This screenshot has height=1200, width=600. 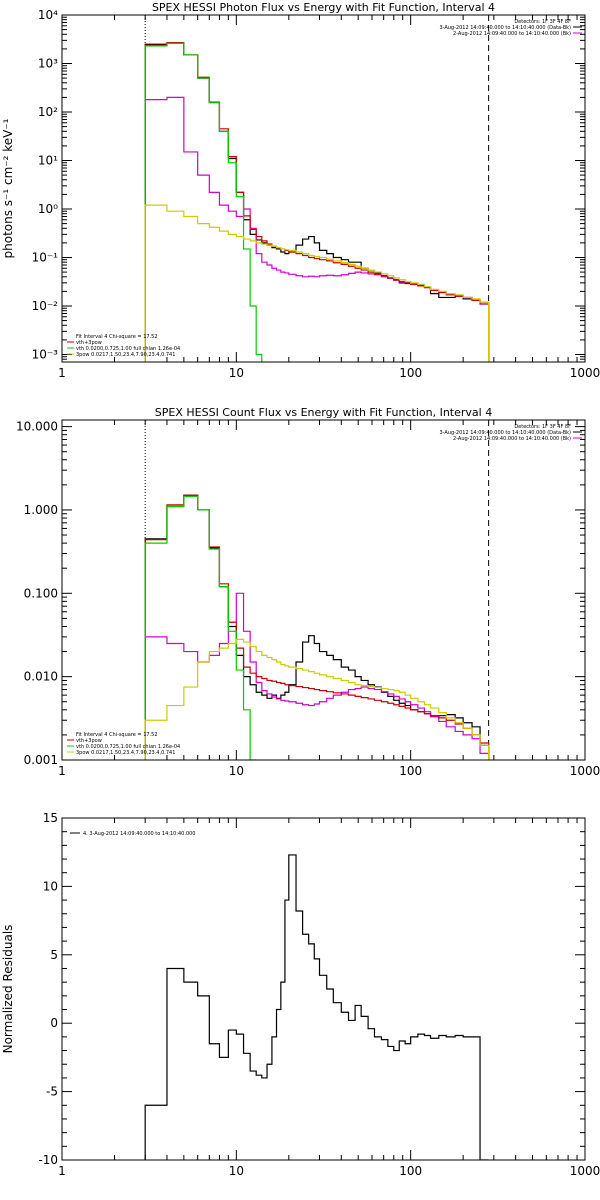 What do you see at coordinates (48, 15) in the screenshot?
I see `y-tick-label: 10⁴` at bounding box center [48, 15].